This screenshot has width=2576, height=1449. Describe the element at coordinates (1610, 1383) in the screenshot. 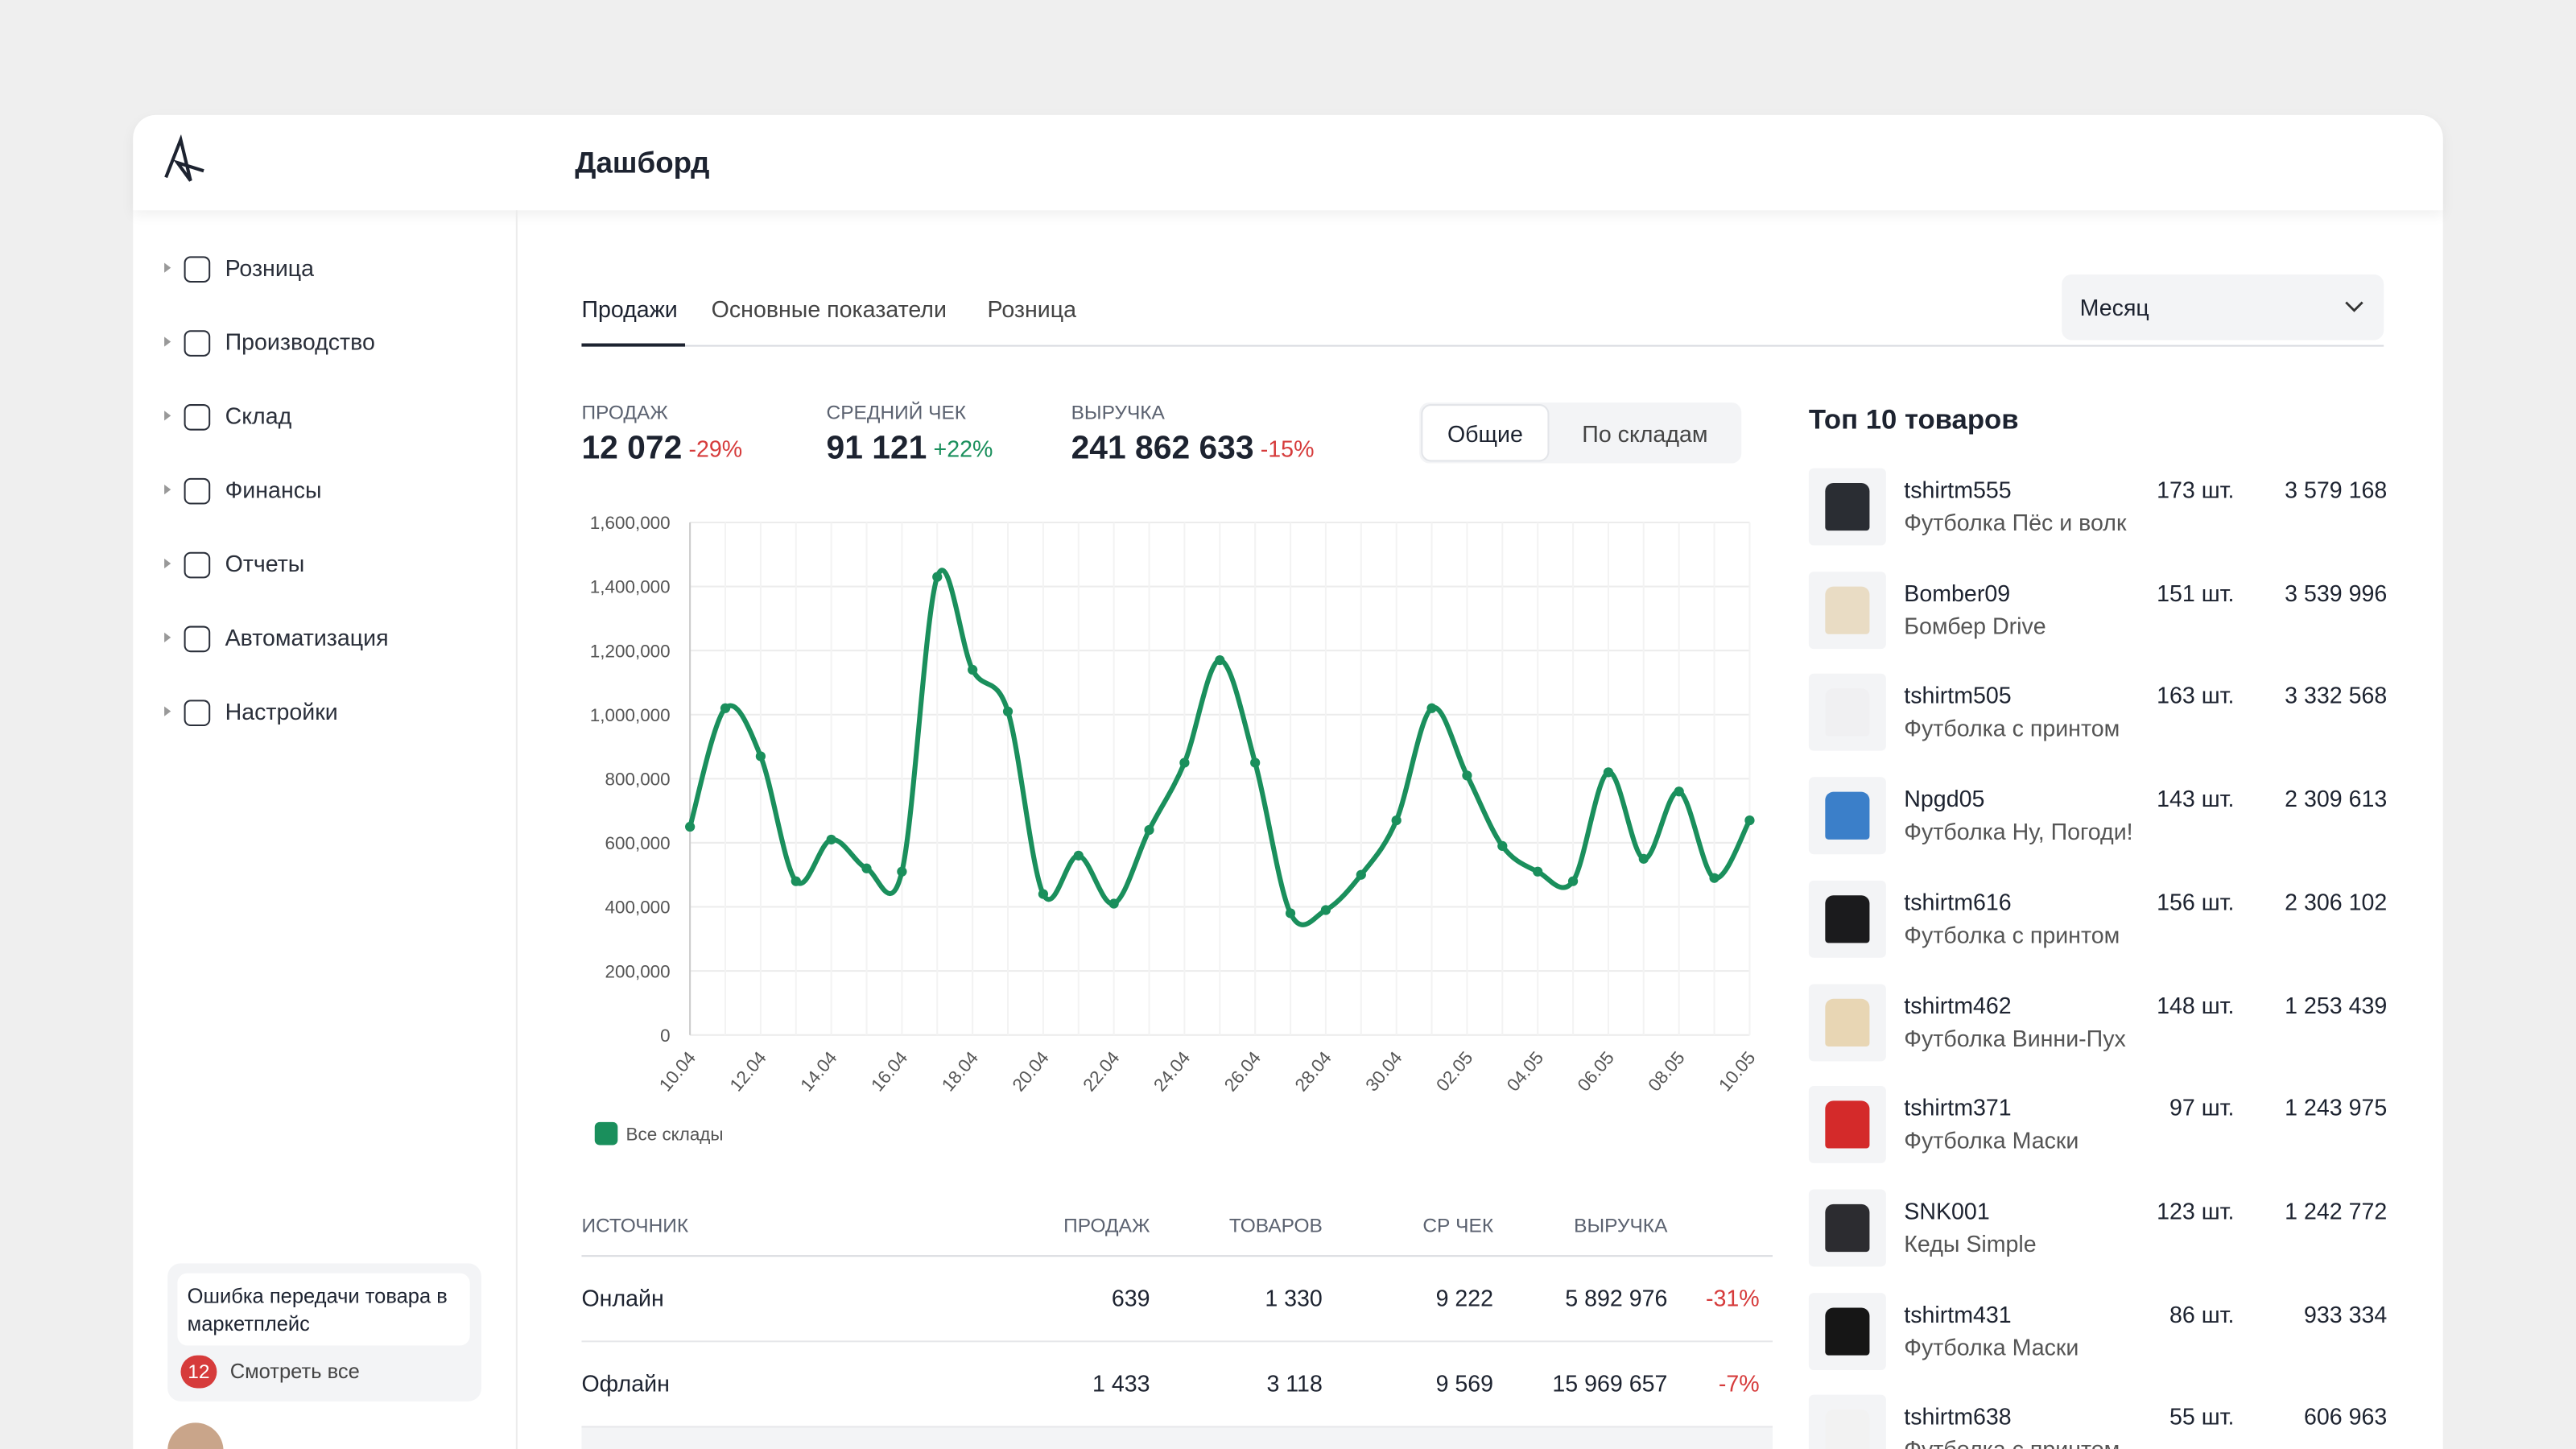

I see `table-cell: 15 969 657` at that location.